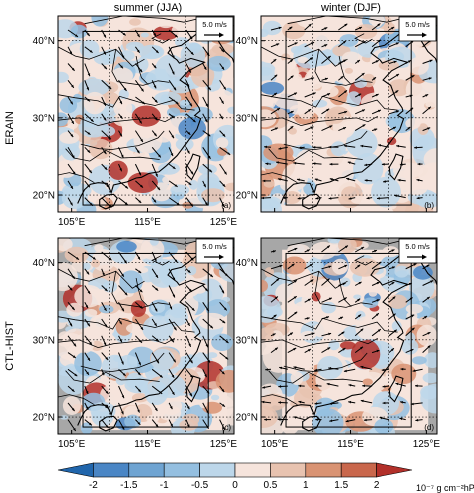 The width and height of the screenshot is (474, 493). I want to click on reference-vector-box: 5.0 m/s, so click(214, 29).